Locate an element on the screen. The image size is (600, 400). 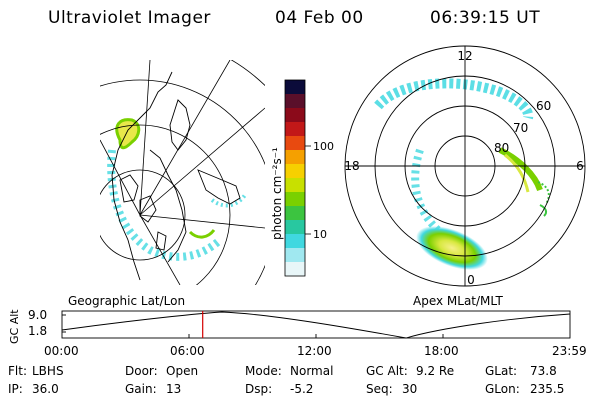
info-glon-value: 235.5 is located at coordinates (547, 389).